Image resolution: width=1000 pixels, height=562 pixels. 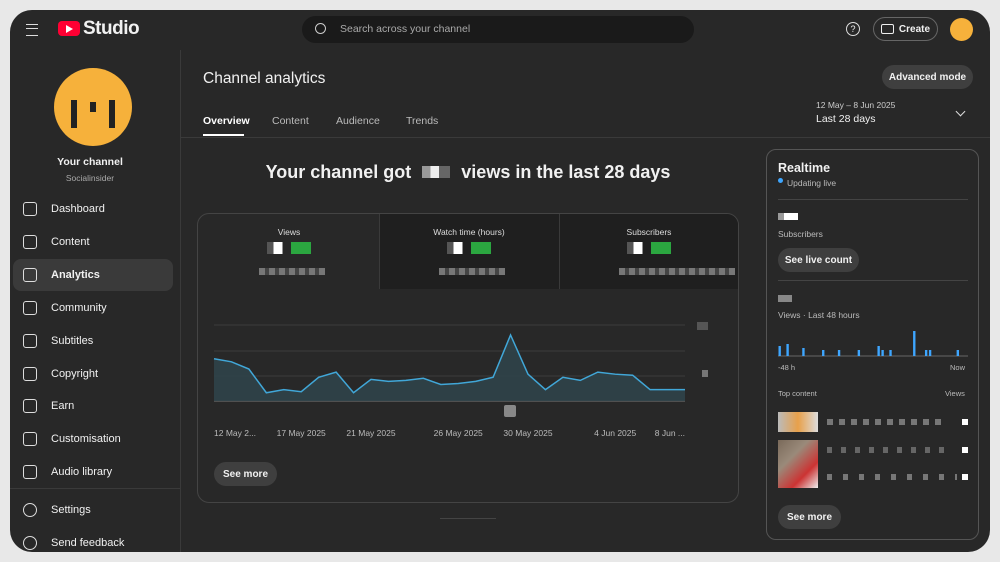 I want to click on search-icon, so click(x=320, y=28).